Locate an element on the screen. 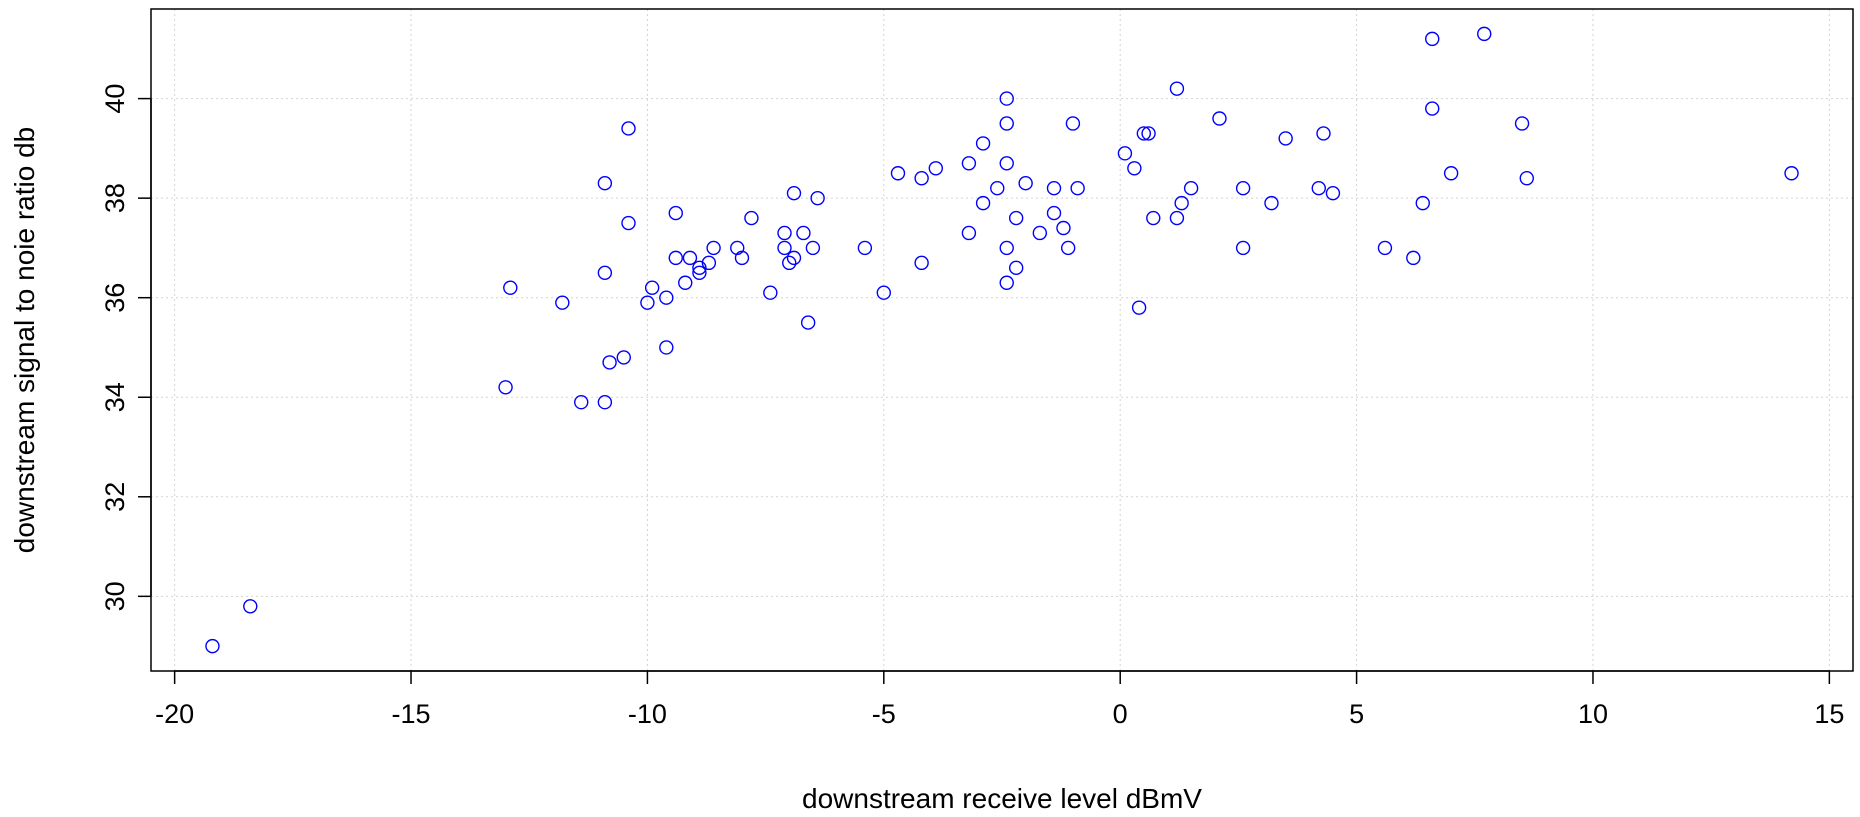 Image resolution: width=1860 pixels, height=817 pixels. x-axis: -20 -15 -10 -5 0 5 10 15 is located at coordinates (999, 699).